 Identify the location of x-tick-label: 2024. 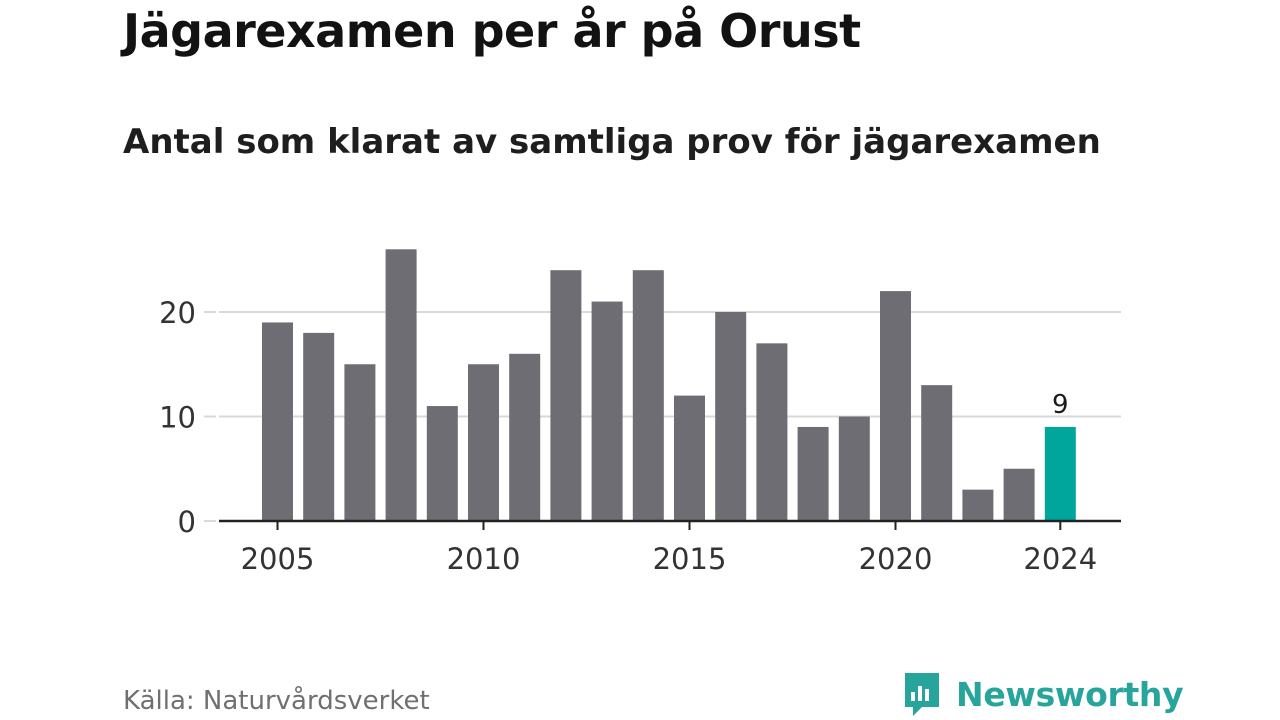
(1060, 559).